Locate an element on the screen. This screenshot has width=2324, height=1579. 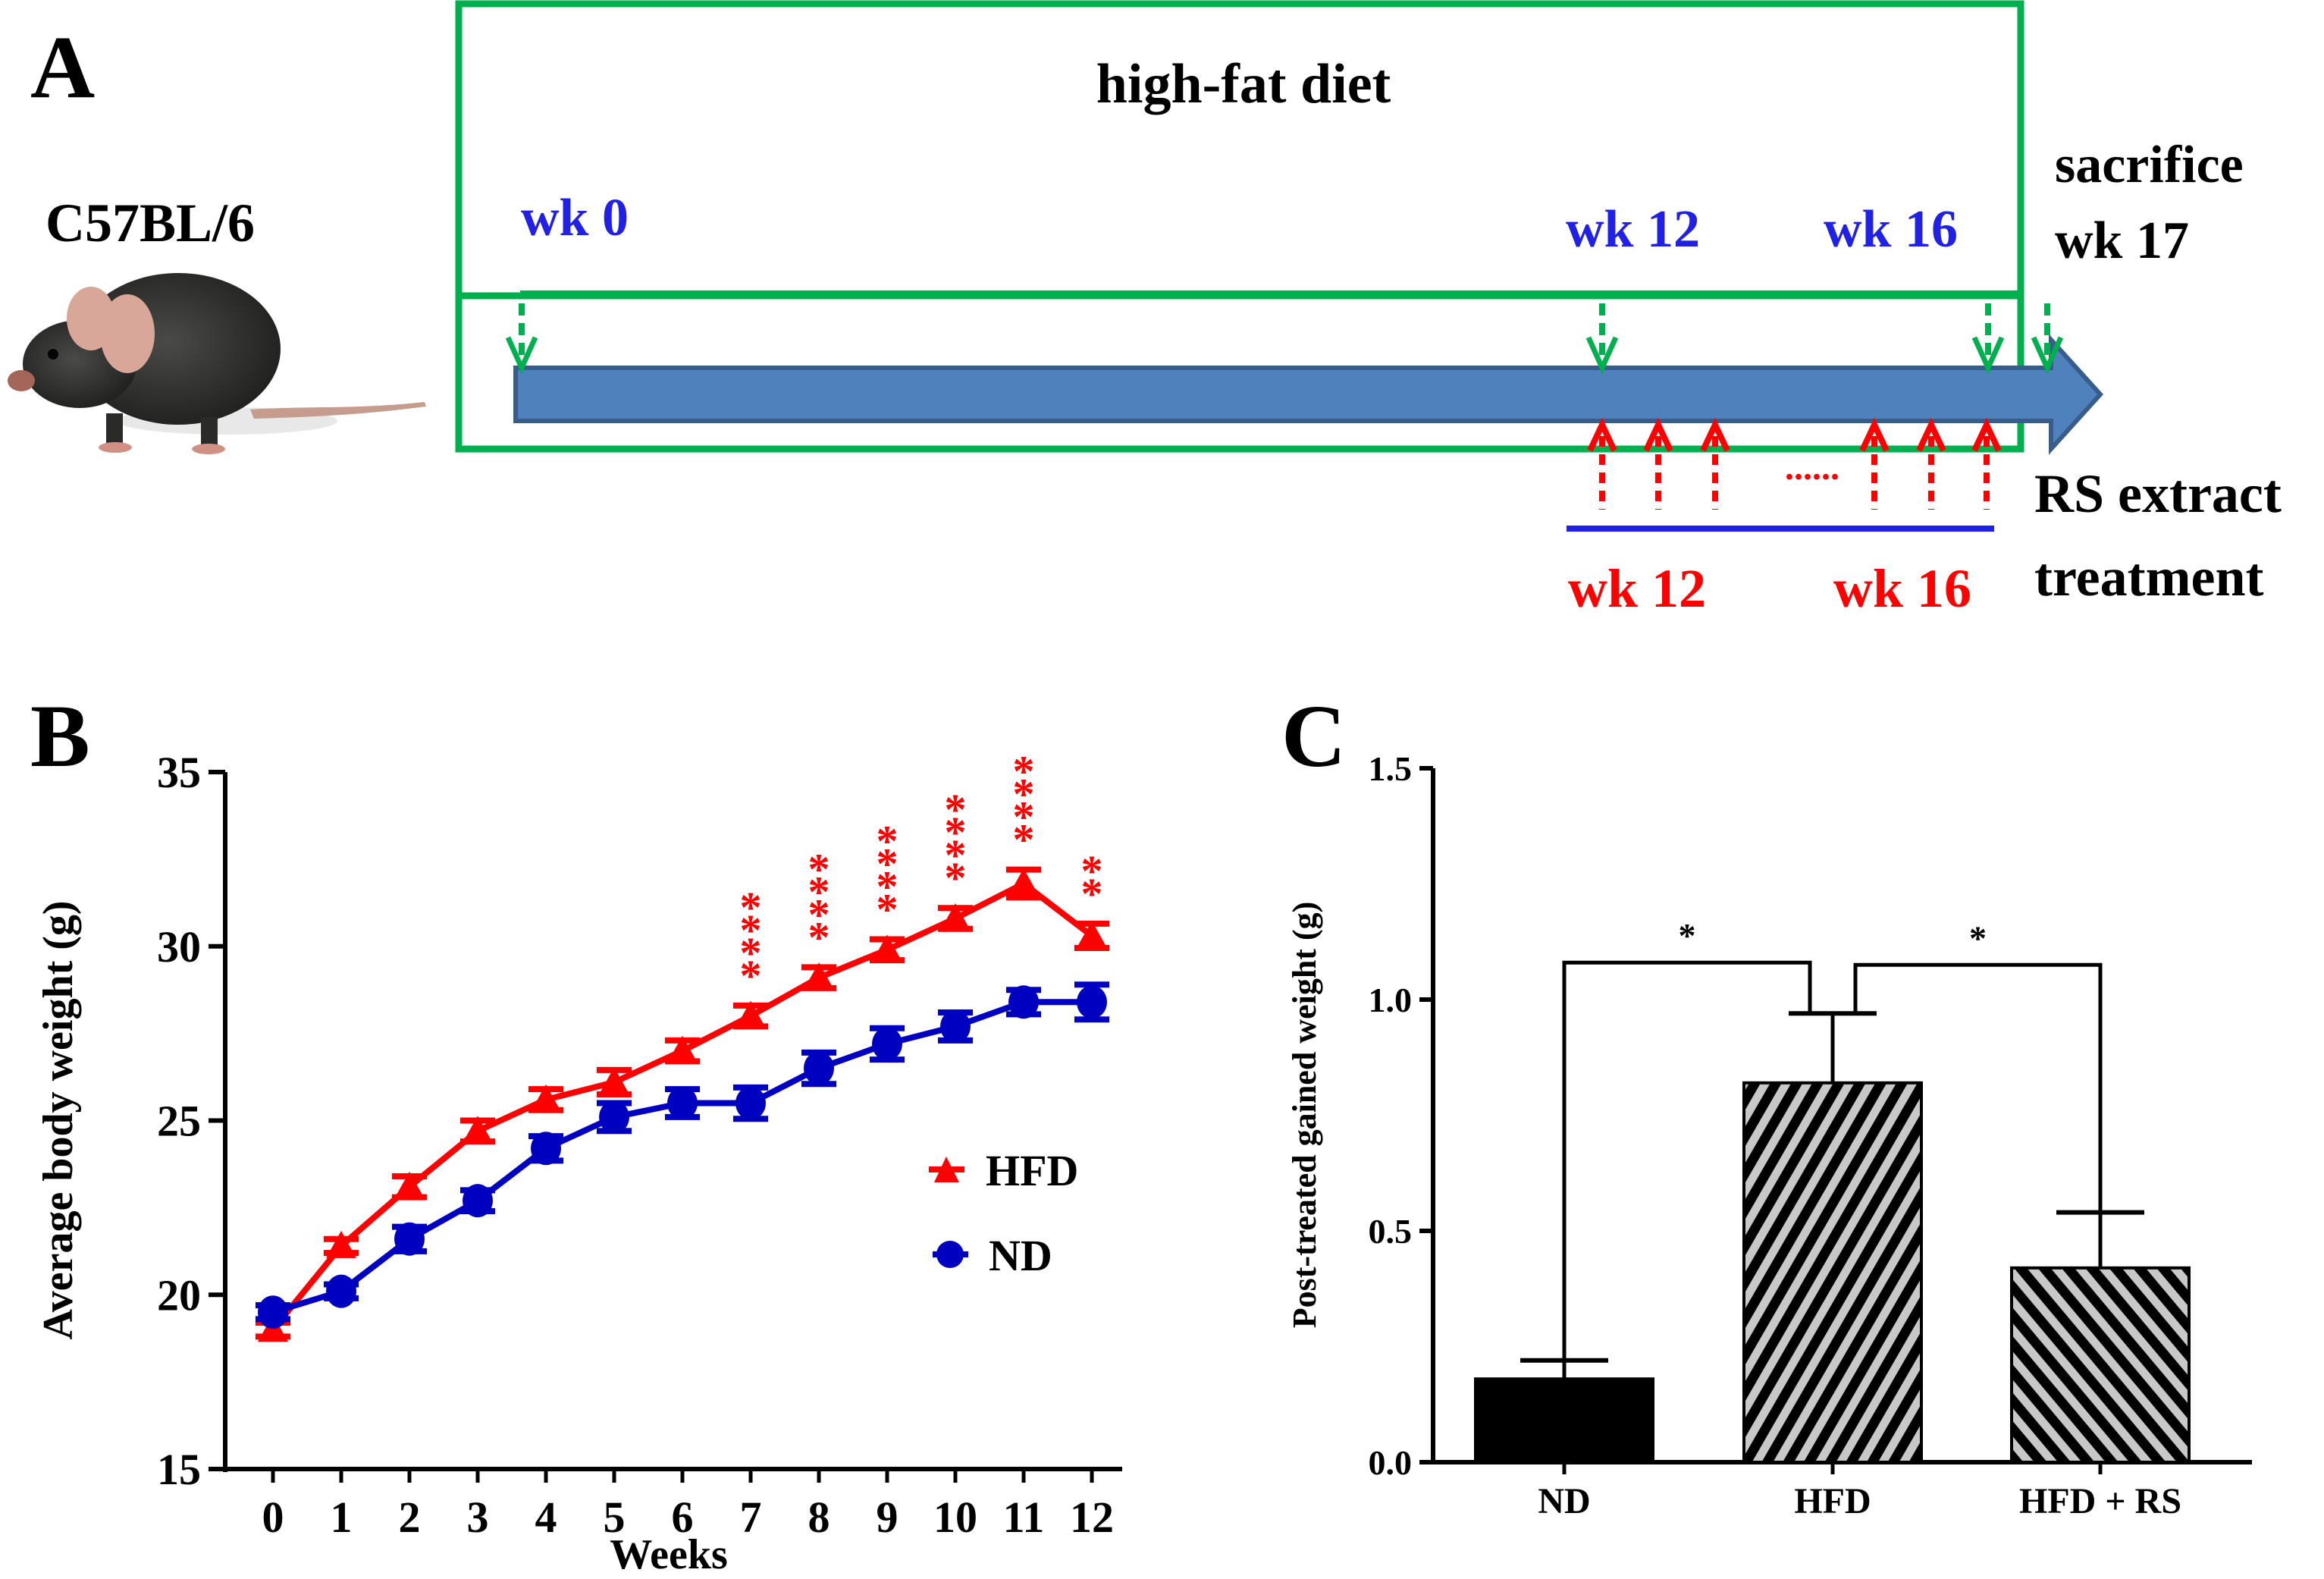
b-x-tick-label: 5 is located at coordinates (615, 1517).